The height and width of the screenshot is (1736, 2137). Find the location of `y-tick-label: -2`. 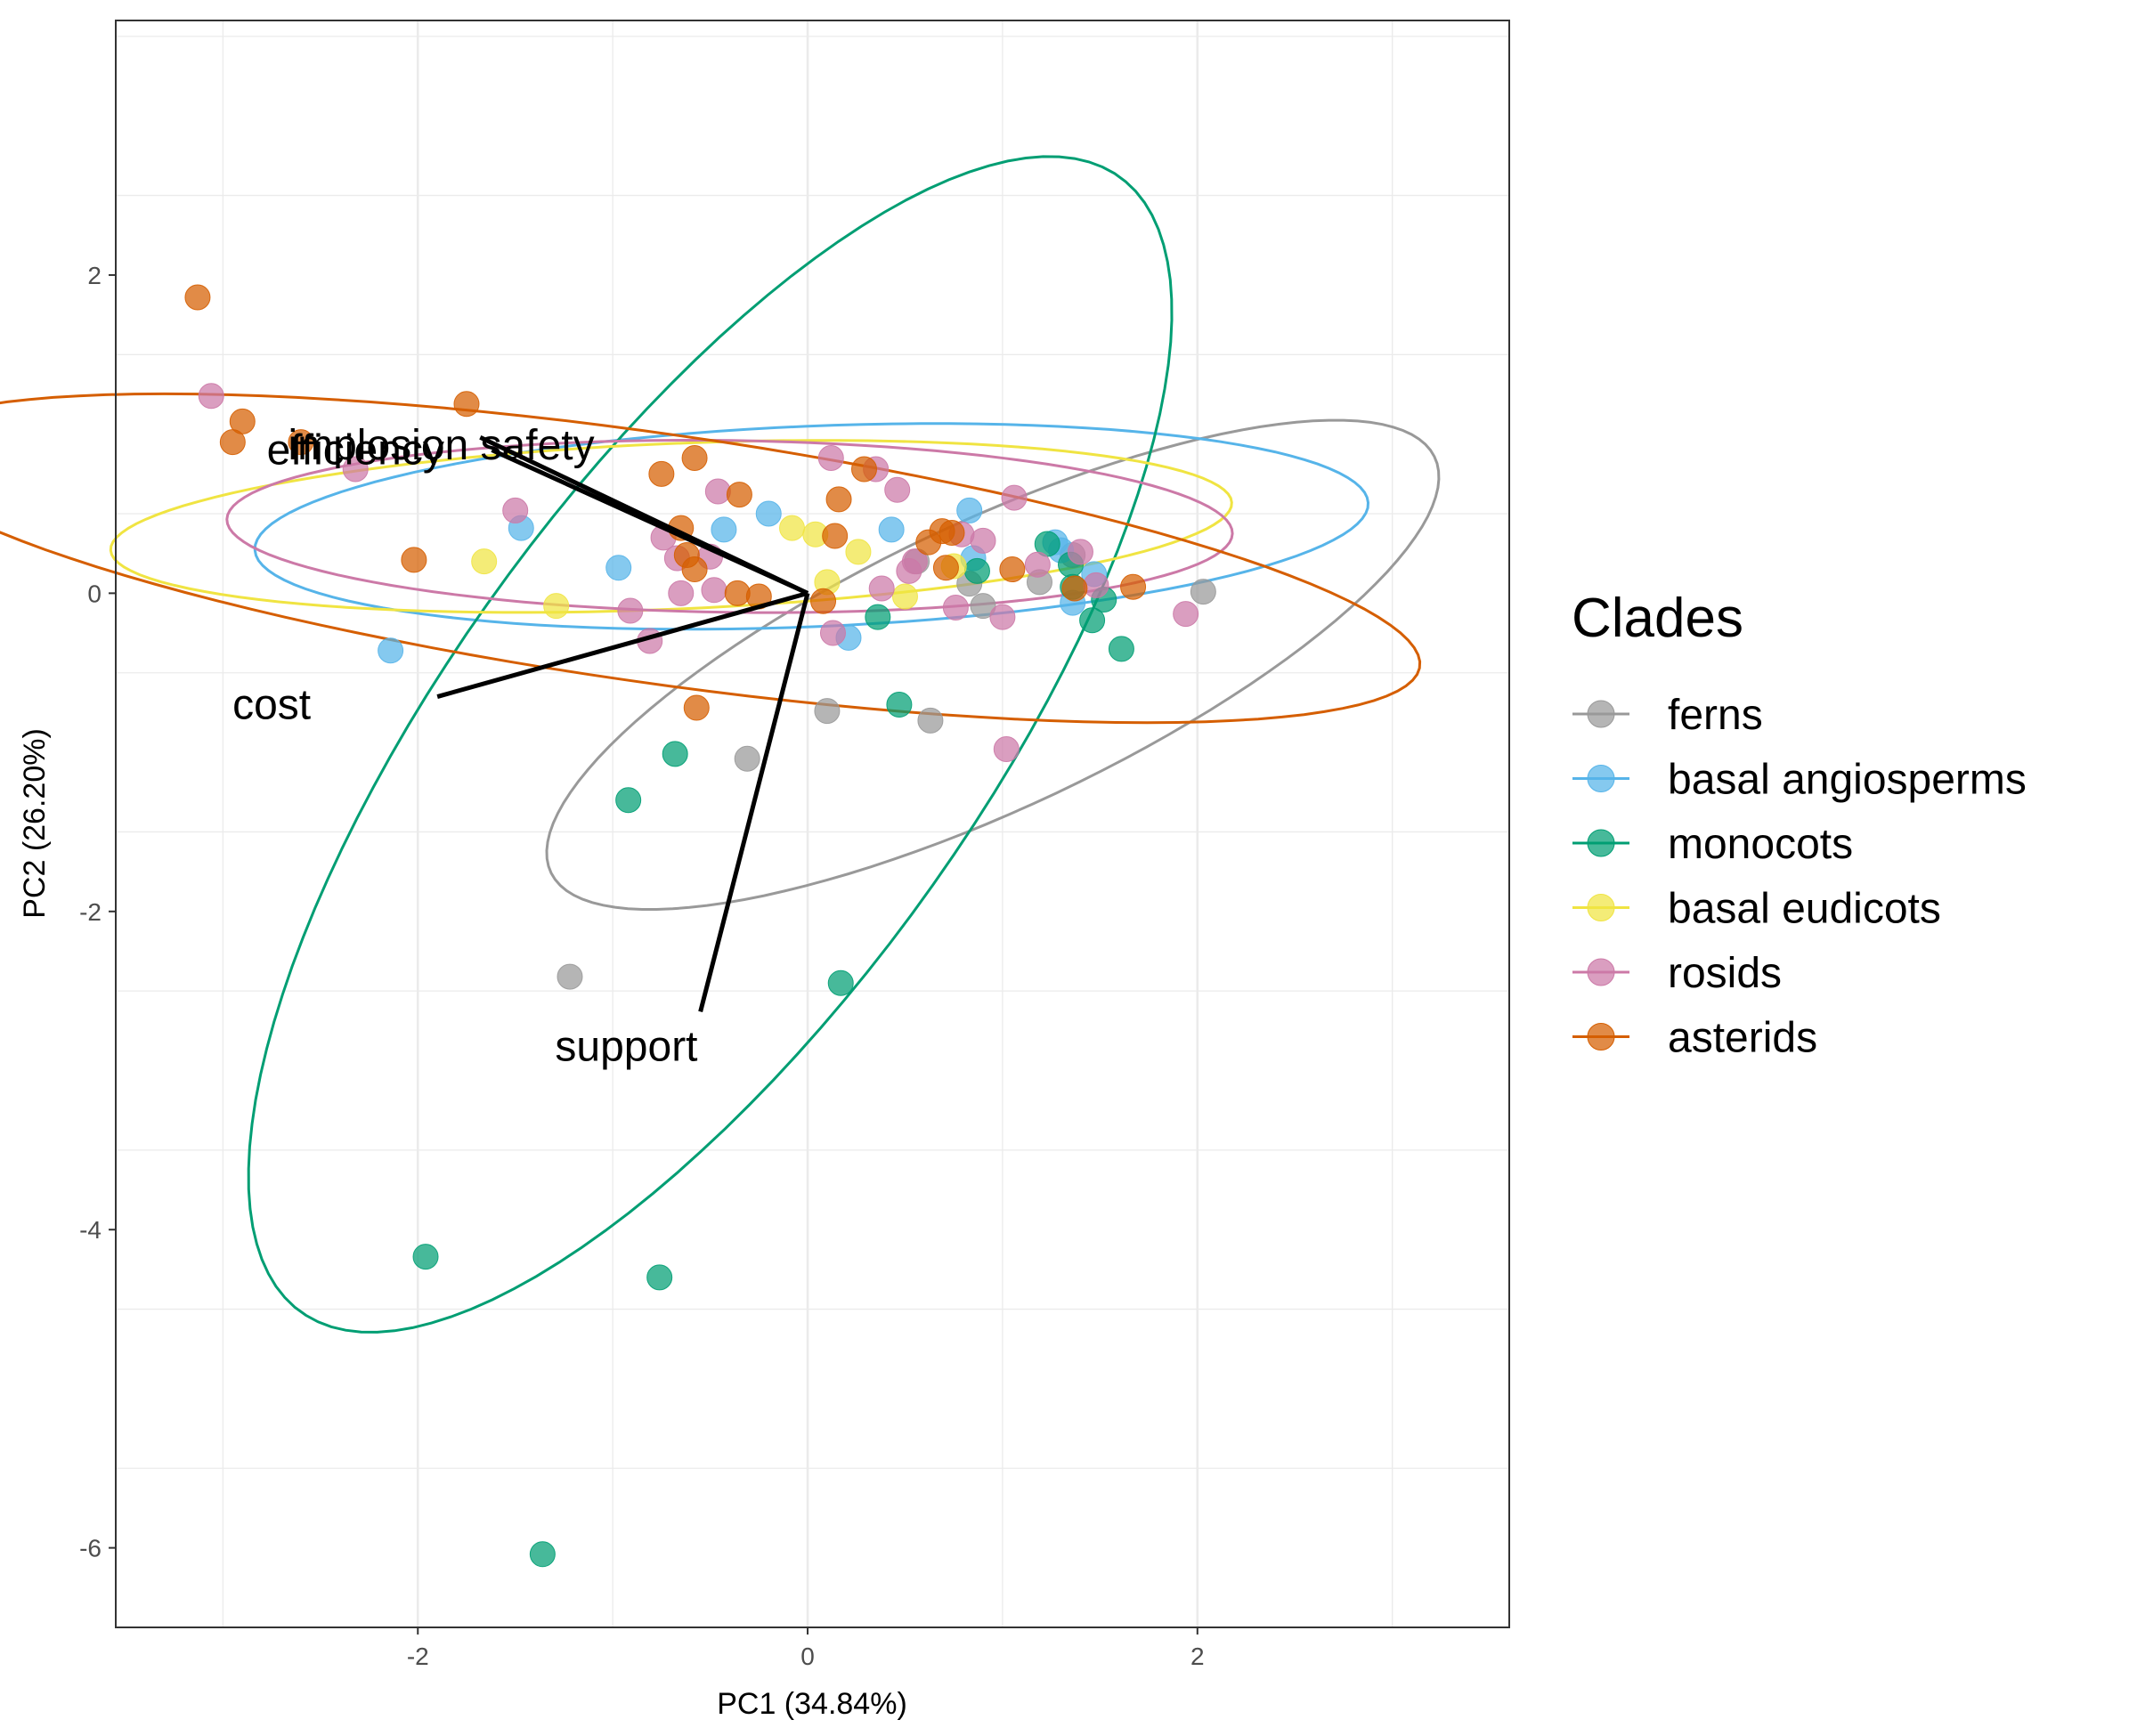

y-tick-label: -2 is located at coordinates (90, 912).